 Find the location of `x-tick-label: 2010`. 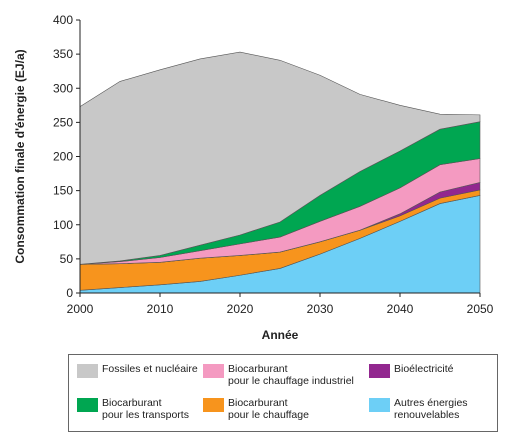

x-tick-label: 2010 is located at coordinates (160, 309).